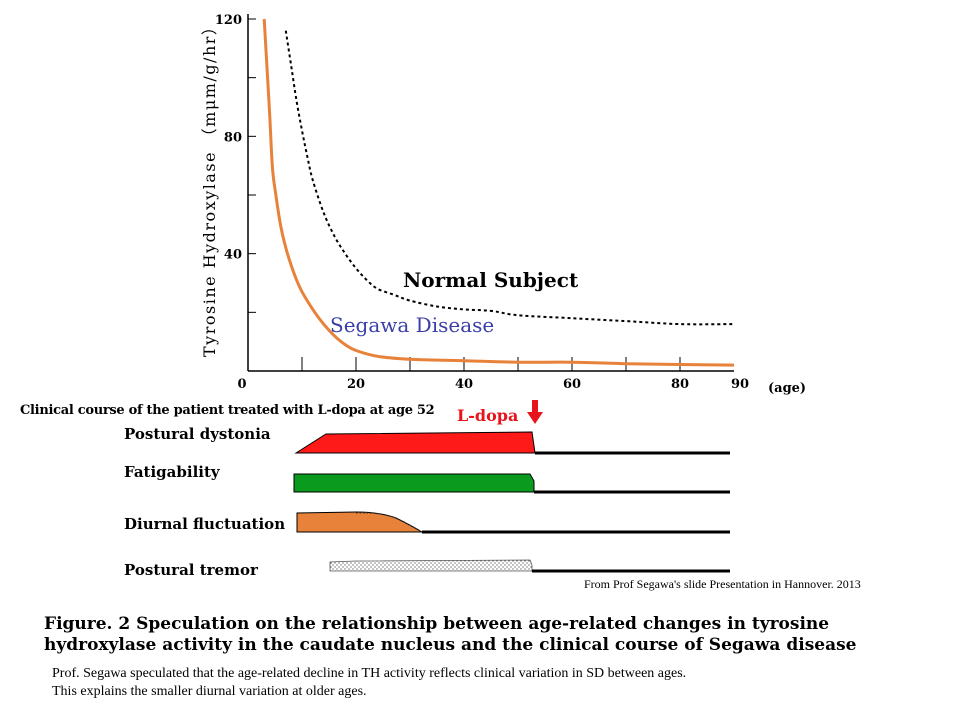 The height and width of the screenshot is (720, 960). What do you see at coordinates (488, 415) in the screenshot?
I see `ldopa-label: L-dopa` at bounding box center [488, 415].